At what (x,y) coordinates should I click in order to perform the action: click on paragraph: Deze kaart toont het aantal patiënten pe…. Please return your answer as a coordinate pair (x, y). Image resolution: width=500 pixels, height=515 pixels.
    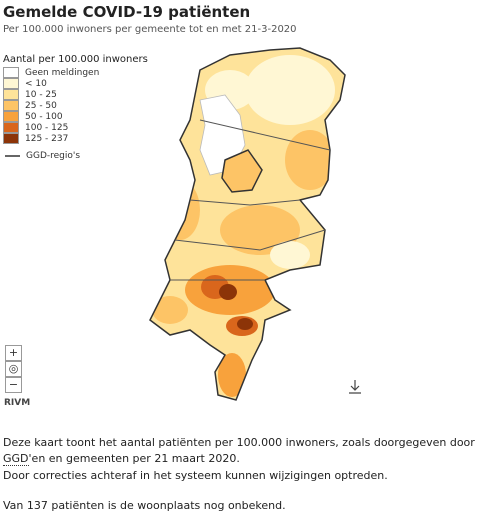
    Looking at the image, I should click on (250, 451).